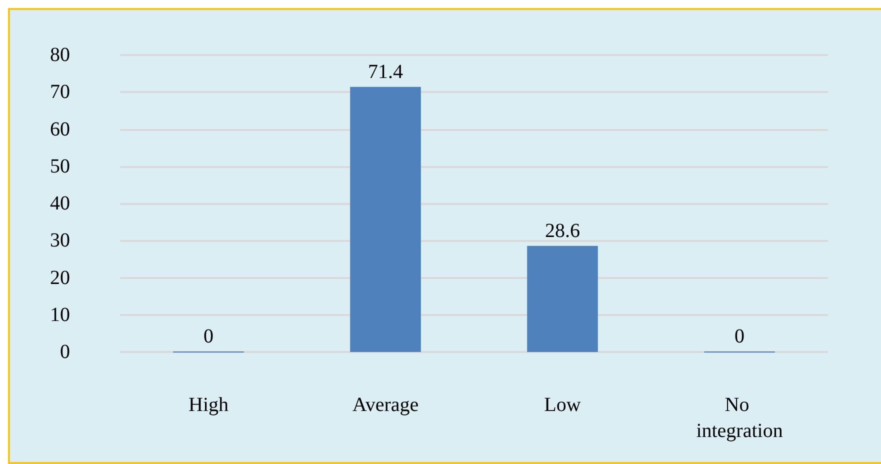 This screenshot has width=881, height=464. I want to click on x-tick-label: No integration, so click(739, 418).